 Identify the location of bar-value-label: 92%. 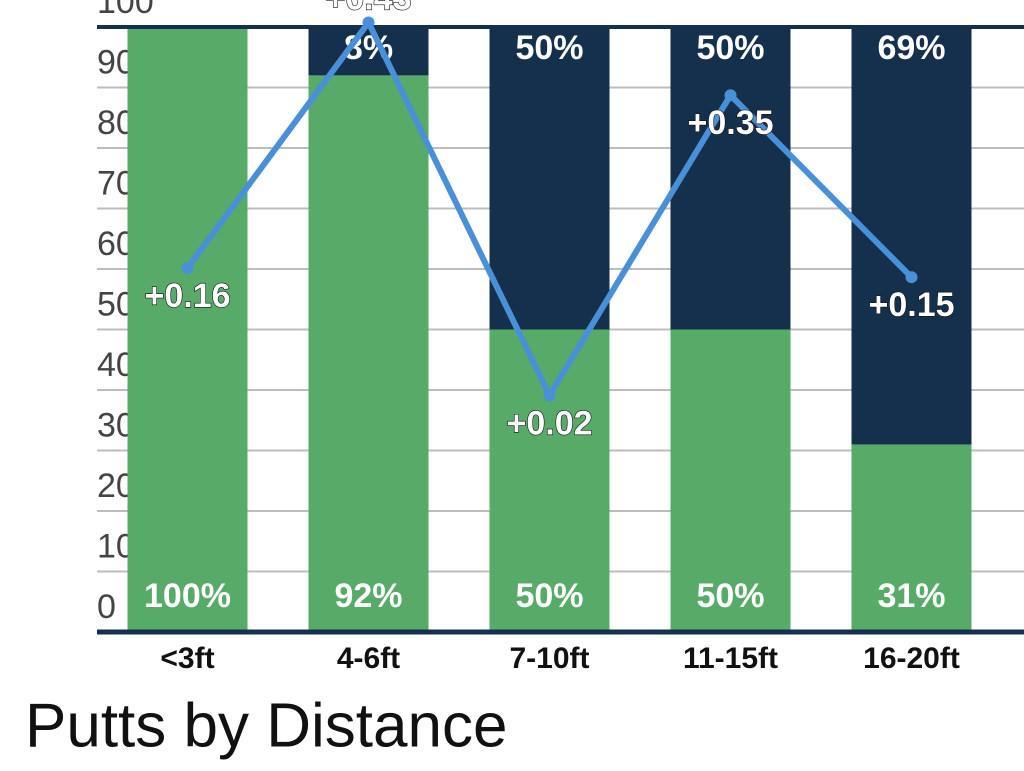
(368, 596).